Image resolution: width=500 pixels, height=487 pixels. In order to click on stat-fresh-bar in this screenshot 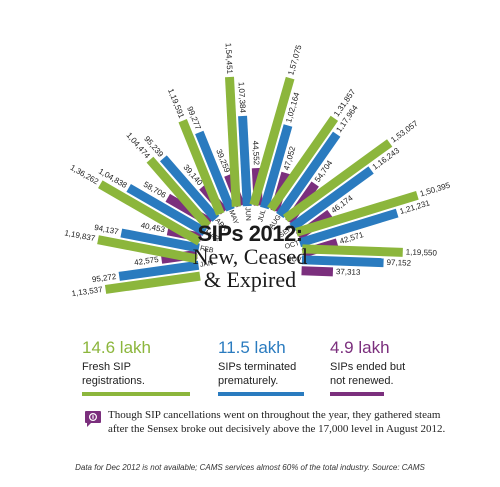, I will do `click(136, 393)`.